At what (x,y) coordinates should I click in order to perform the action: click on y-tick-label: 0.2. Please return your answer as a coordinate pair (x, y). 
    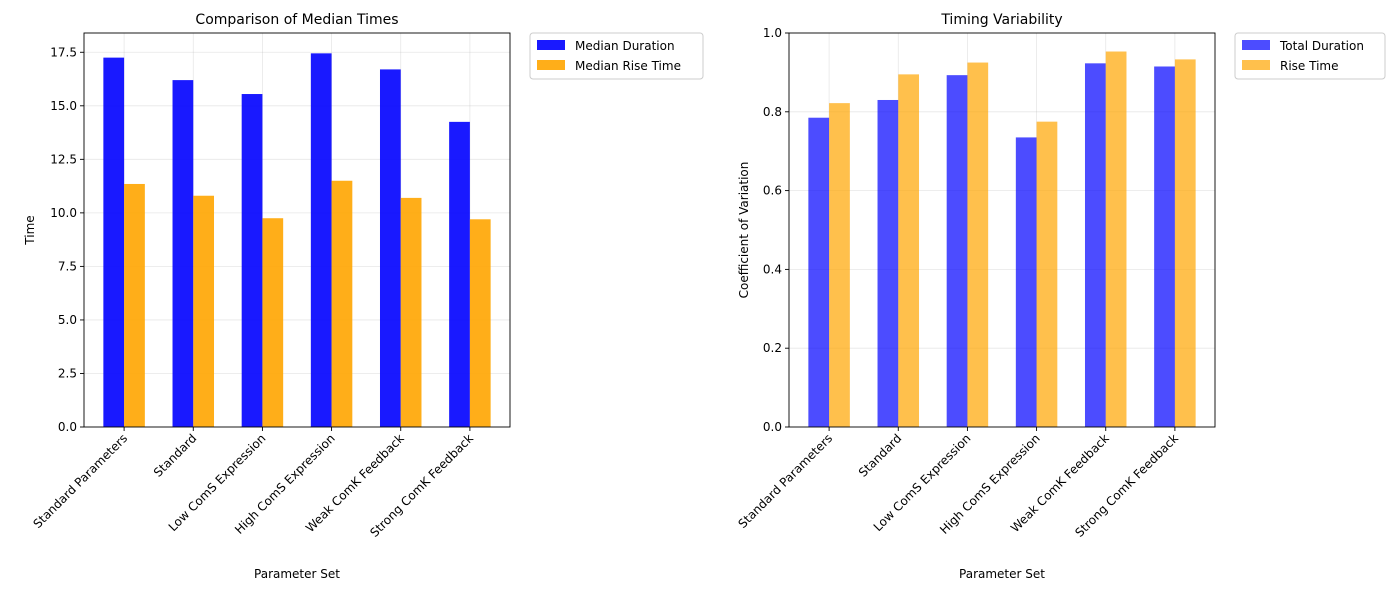
    Looking at the image, I should click on (772, 348).